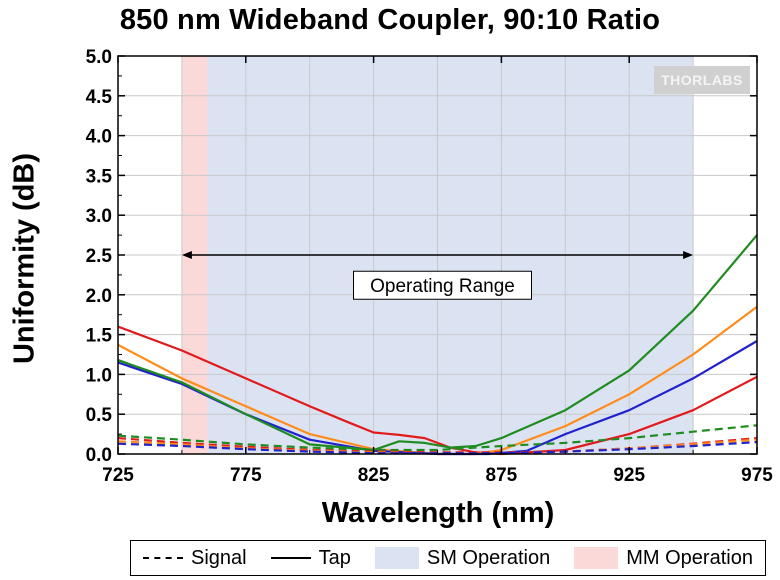  What do you see at coordinates (99, 296) in the screenshot?
I see `y-tick-label: 2.0` at bounding box center [99, 296].